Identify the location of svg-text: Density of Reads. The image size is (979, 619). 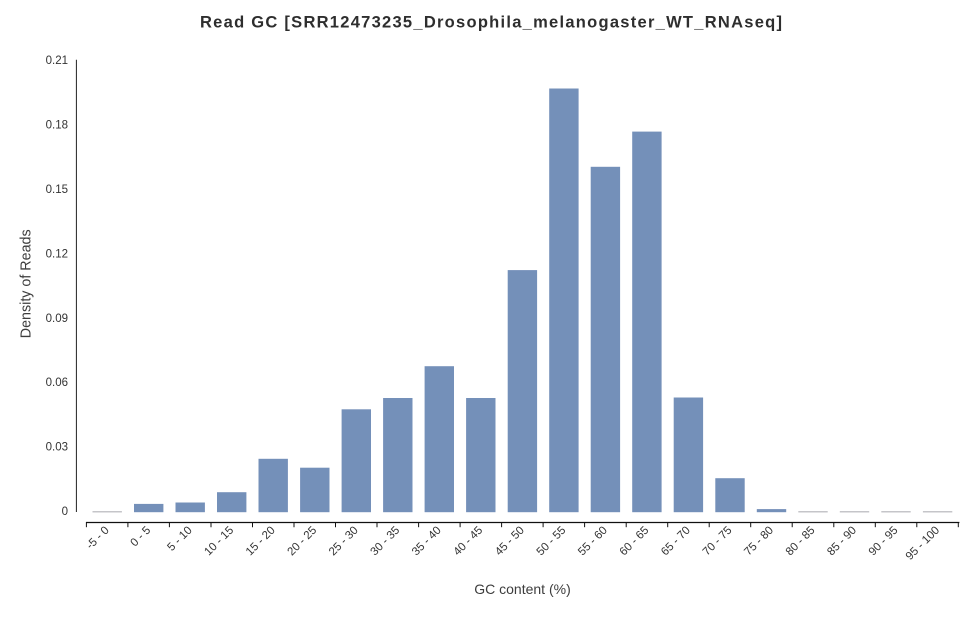
(27, 283).